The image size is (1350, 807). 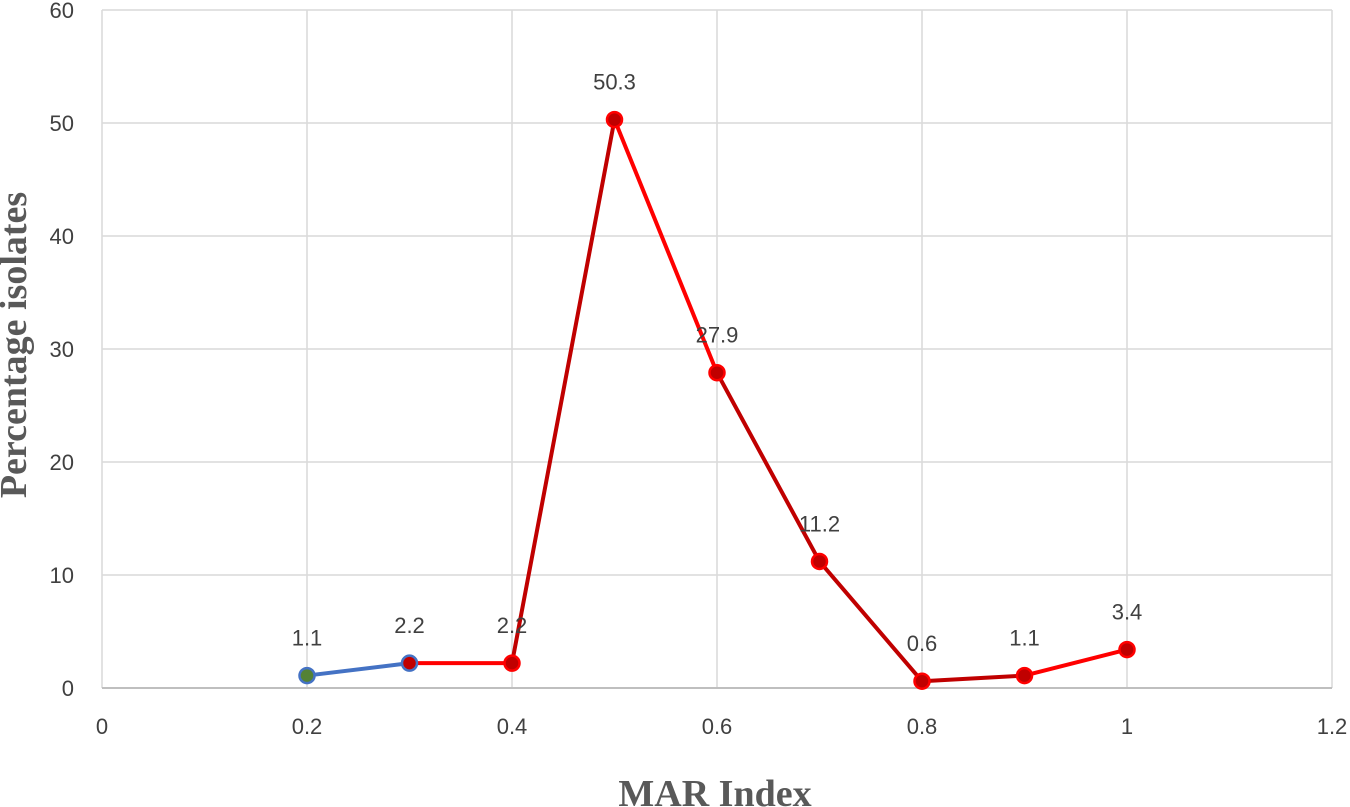 What do you see at coordinates (1332, 726) in the screenshot?
I see `x-tick-label: 1.2` at bounding box center [1332, 726].